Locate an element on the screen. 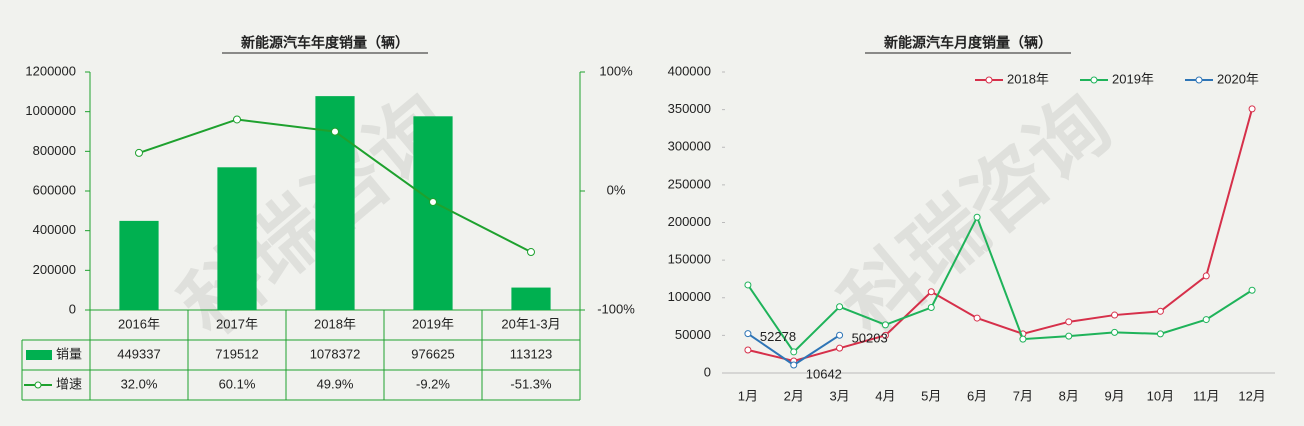  x-tick-label: 11月 is located at coordinates (1206, 395).